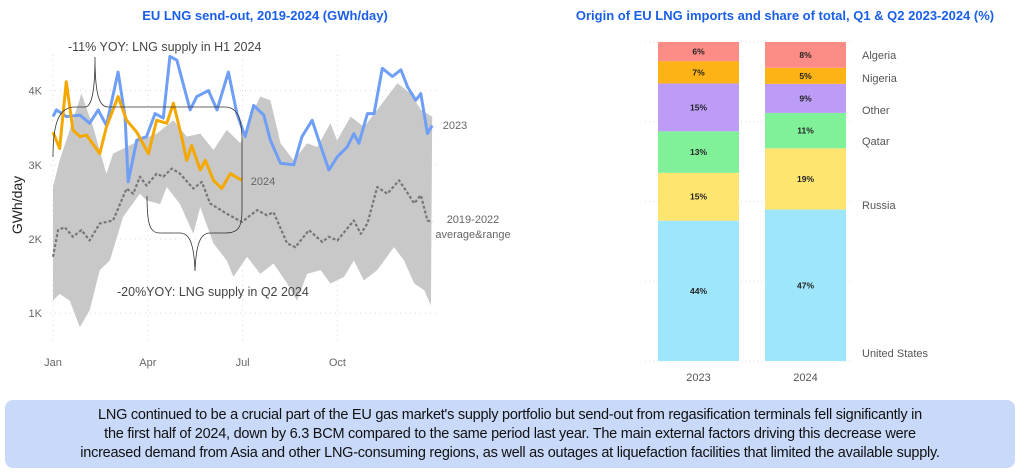 This screenshot has height=475, width=1024. I want to click on data-label: 44%, so click(698, 291).